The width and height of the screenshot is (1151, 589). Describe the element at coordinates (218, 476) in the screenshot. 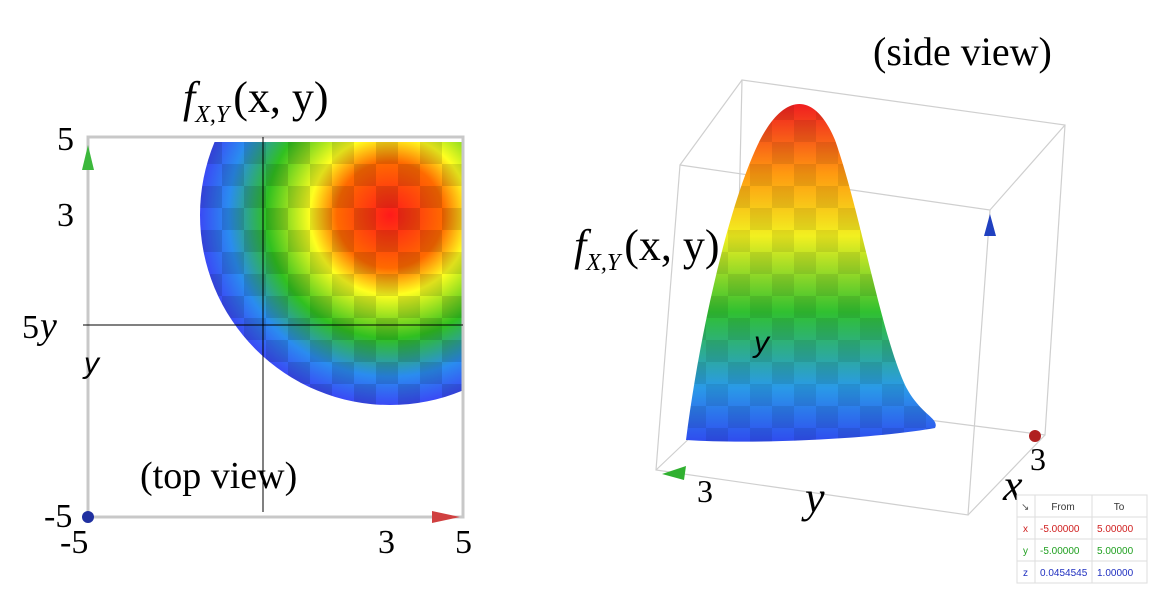

I see `caption: (top view)` at that location.